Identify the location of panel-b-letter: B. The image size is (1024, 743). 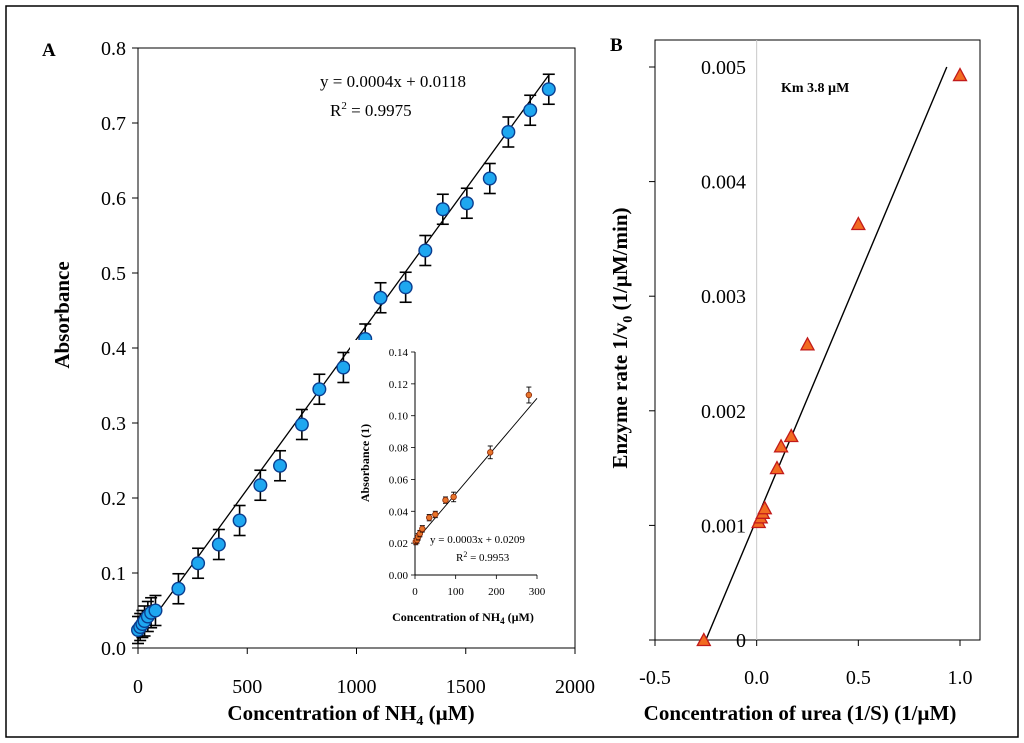
(616, 45).